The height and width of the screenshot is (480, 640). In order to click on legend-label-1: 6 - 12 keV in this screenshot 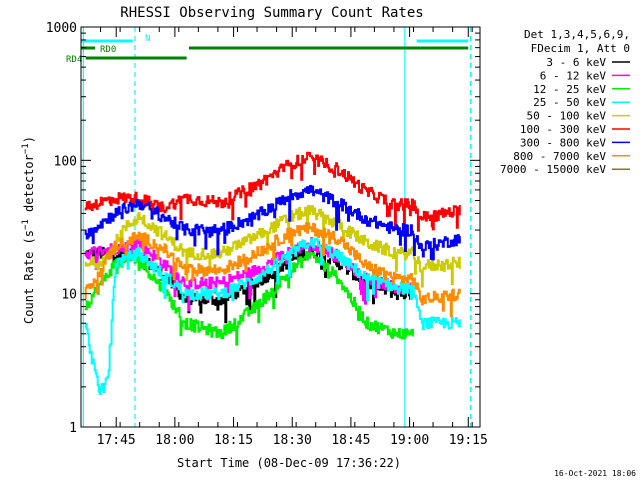, I will do `click(573, 75)`.